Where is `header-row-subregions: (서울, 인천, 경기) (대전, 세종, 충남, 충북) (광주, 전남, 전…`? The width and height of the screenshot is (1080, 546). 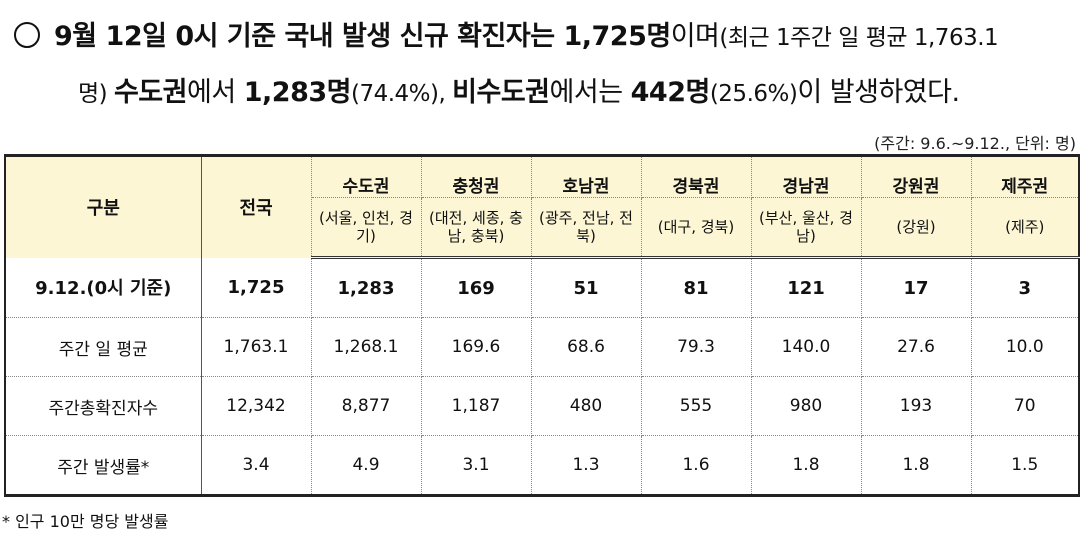
header-row-subregions: (서울, 인천, 경기) (대전, 세종, 충남, 충북) (광주, 전남, 전… is located at coordinates (542, 228).